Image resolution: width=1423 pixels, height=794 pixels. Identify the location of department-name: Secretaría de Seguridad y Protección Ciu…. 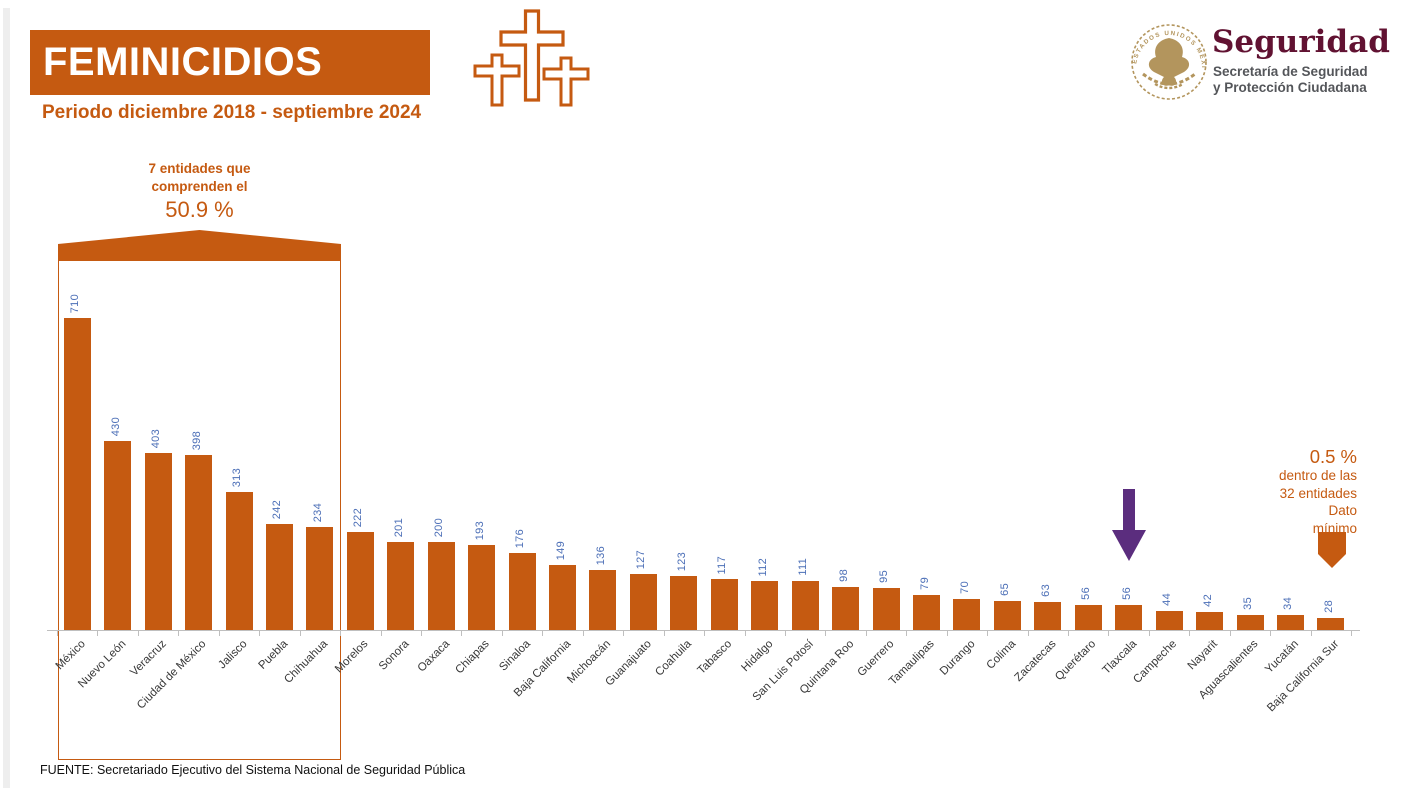
(1290, 79).